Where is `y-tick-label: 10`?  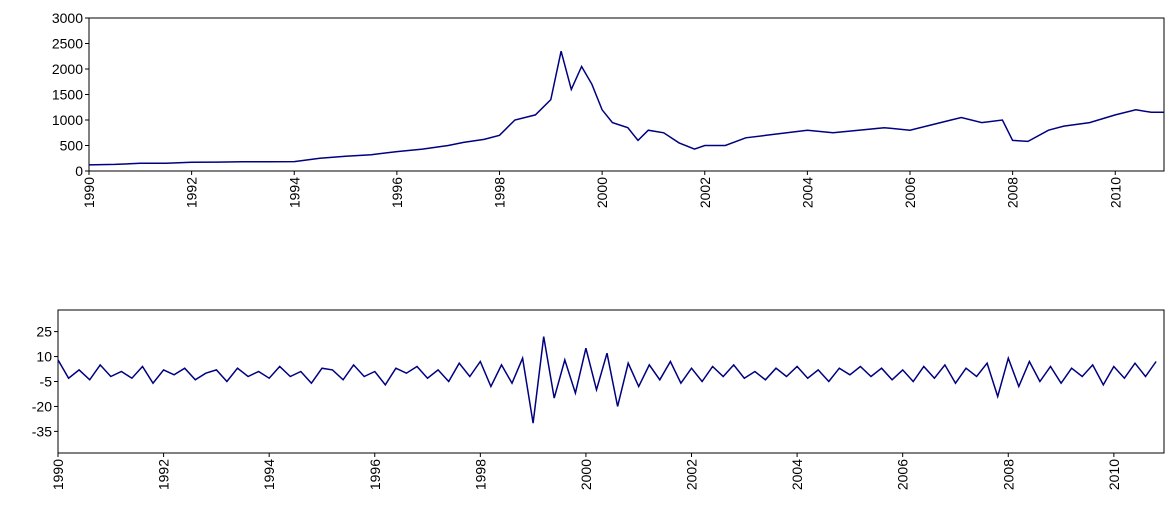 y-tick-label: 10 is located at coordinates (44, 357).